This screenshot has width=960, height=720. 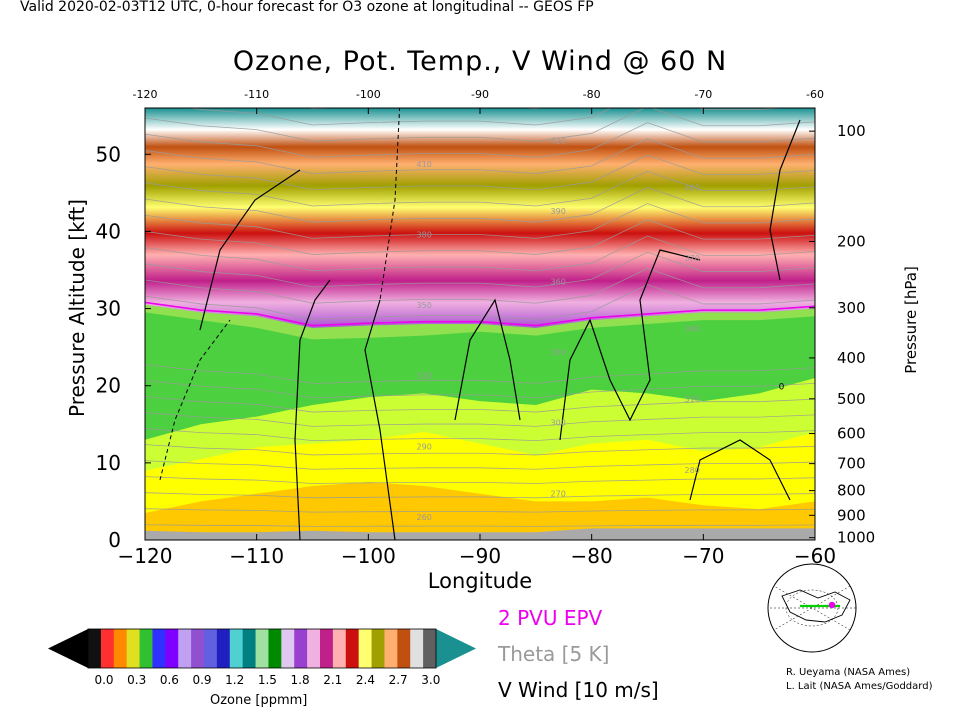 I want to click on x-tick-label: −100, so click(x=368, y=556).